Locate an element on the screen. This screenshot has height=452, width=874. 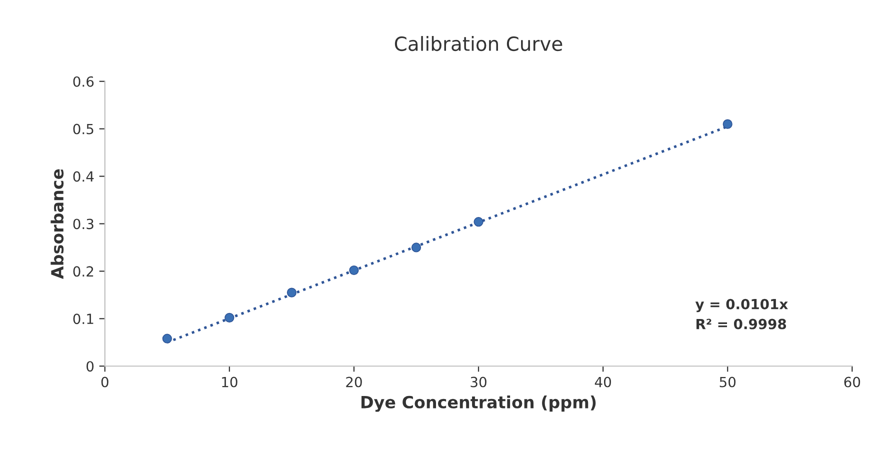
y-tick-label: 0.2 is located at coordinates (83, 271).